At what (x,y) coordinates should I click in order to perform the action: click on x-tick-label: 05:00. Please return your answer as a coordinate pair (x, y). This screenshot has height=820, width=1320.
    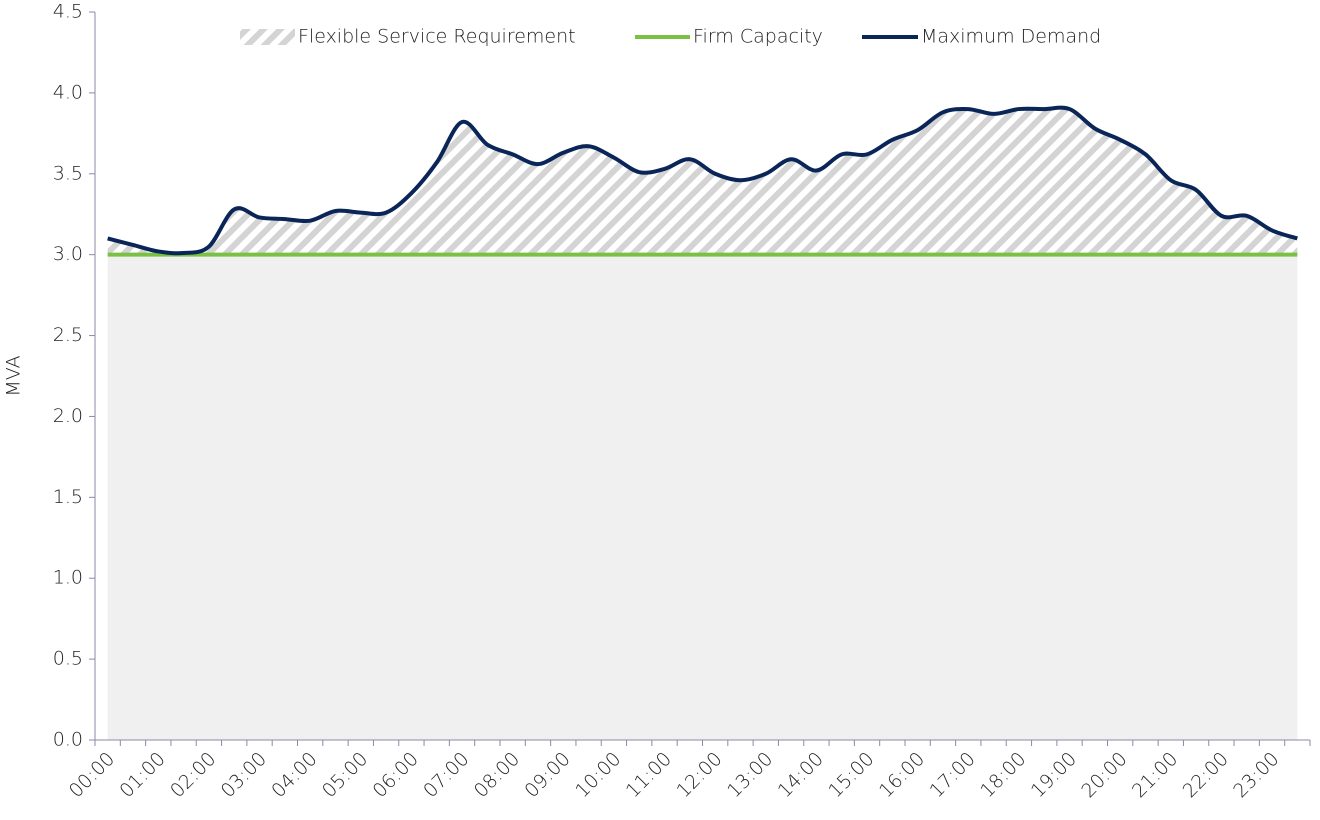
    Looking at the image, I should click on (345, 775).